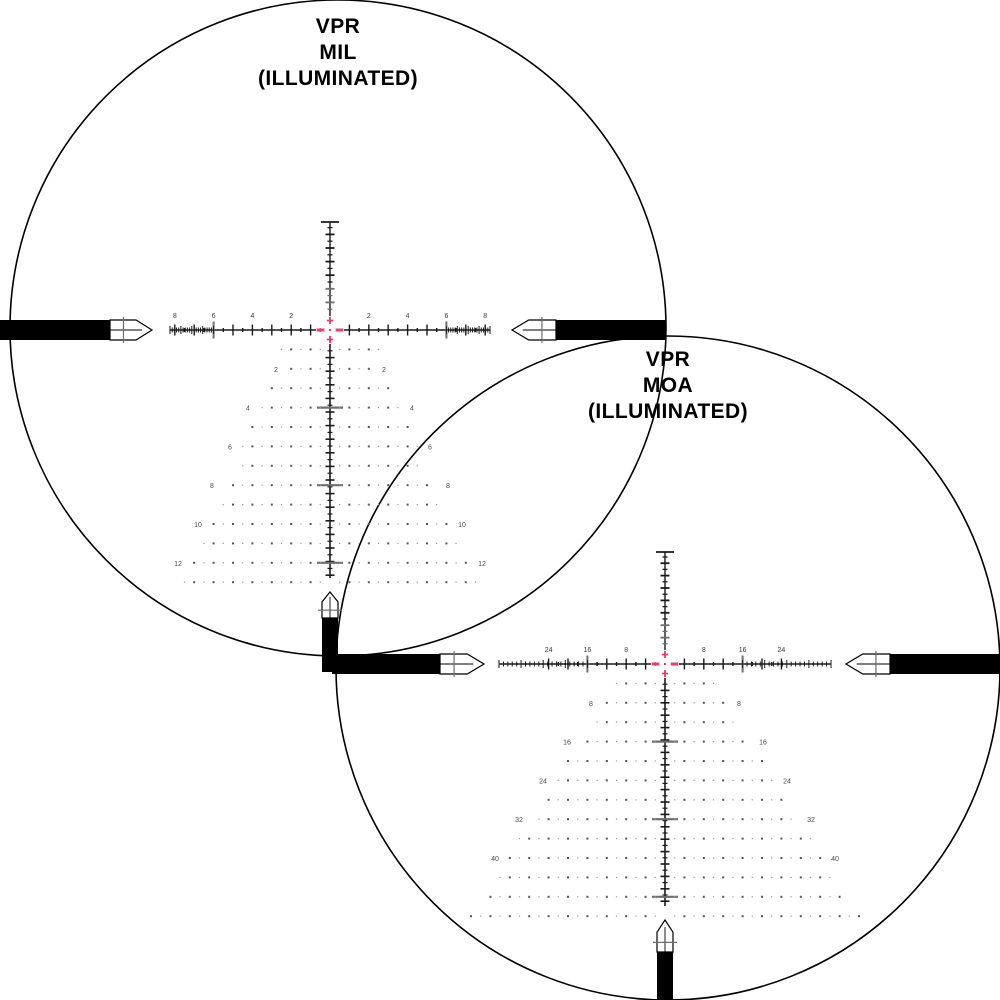 The height and width of the screenshot is (1000, 1000). Describe the element at coordinates (665, 976) in the screenshot. I see `post-bar` at that location.